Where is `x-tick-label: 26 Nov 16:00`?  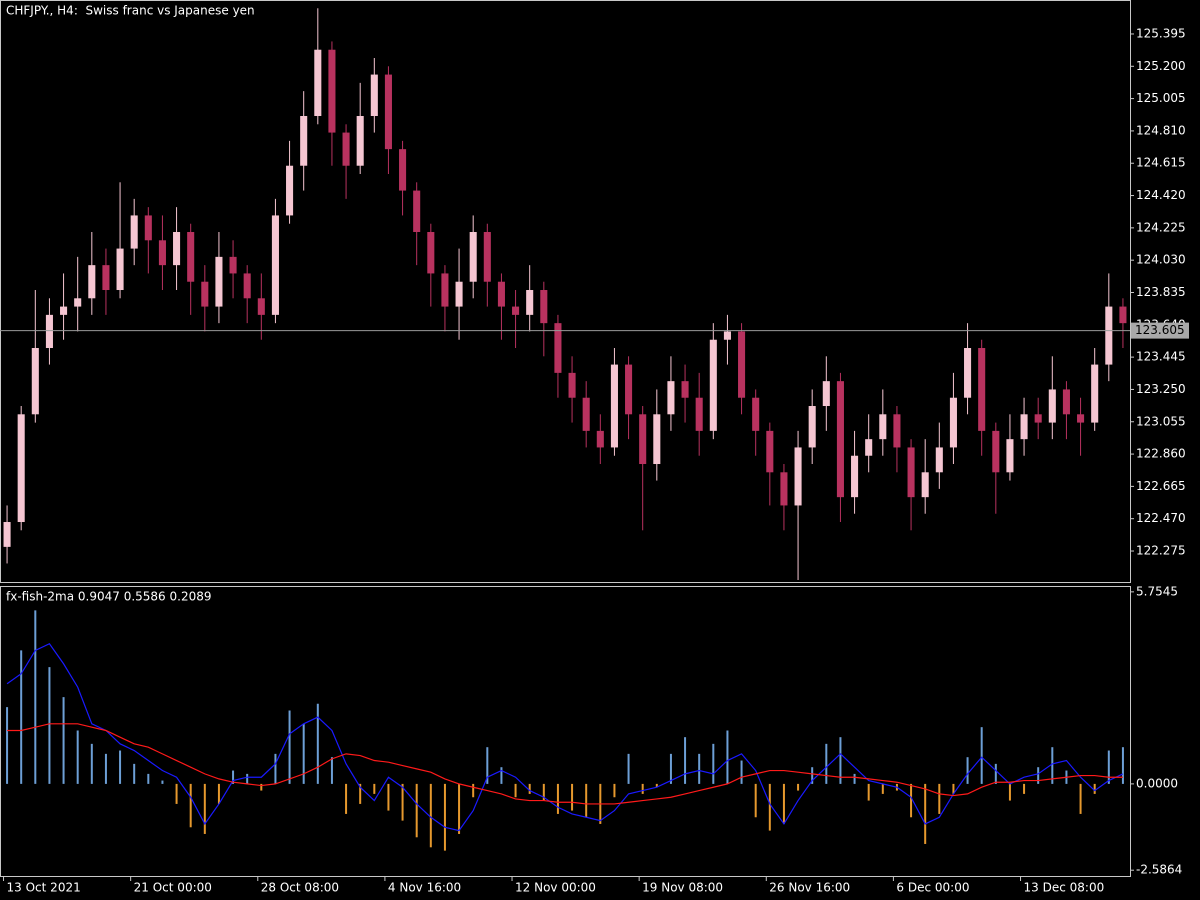
x-tick-label: 26 Nov 16:00 is located at coordinates (809, 888).